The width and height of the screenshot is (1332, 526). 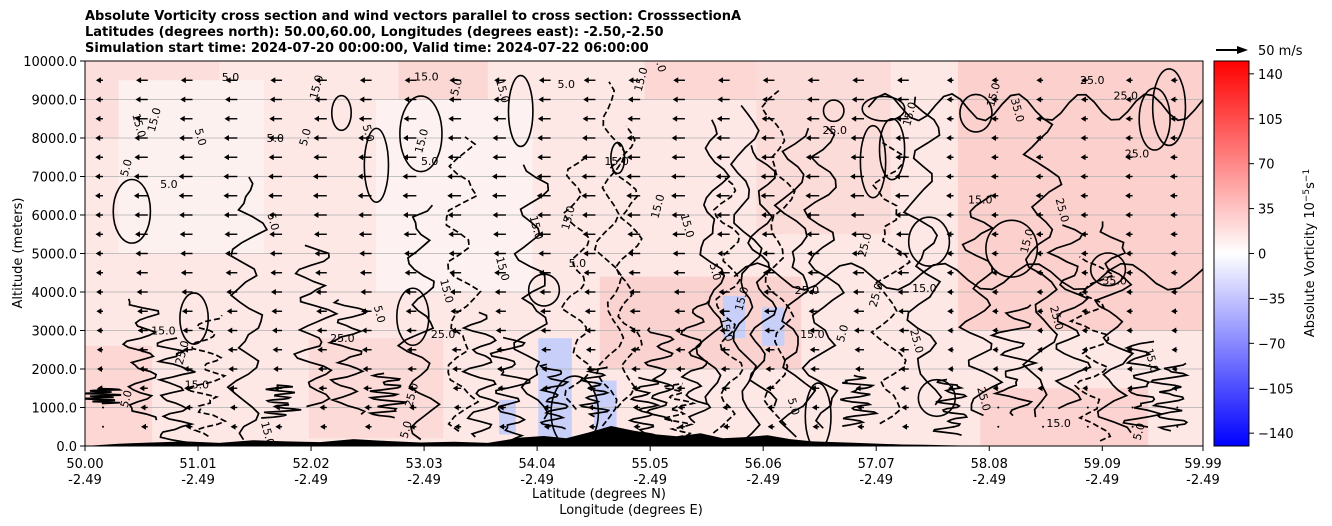 I want to click on x-axis-label-longitude: Longitude (degrees E), so click(x=631, y=510).